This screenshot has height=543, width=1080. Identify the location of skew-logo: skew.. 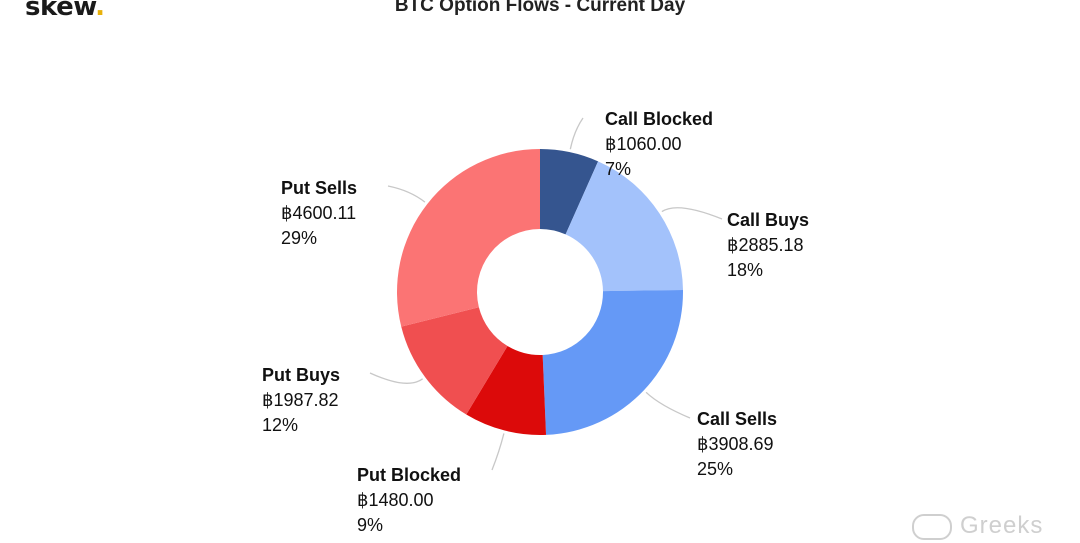
(65, 11).